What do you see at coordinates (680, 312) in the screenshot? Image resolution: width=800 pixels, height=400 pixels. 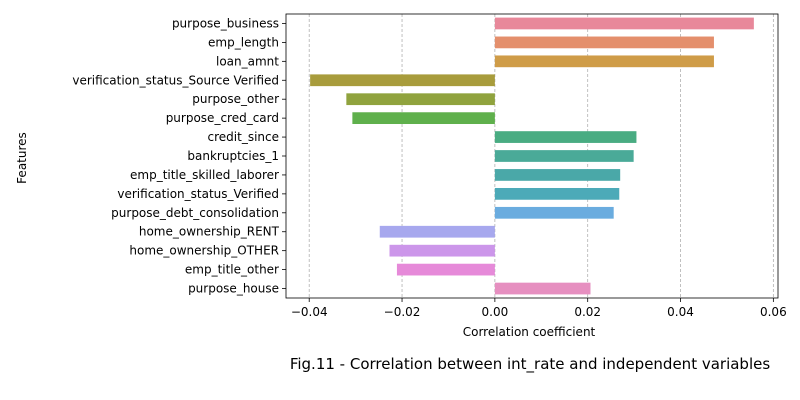 I see `x-tick-label: 0.04` at bounding box center [680, 312].